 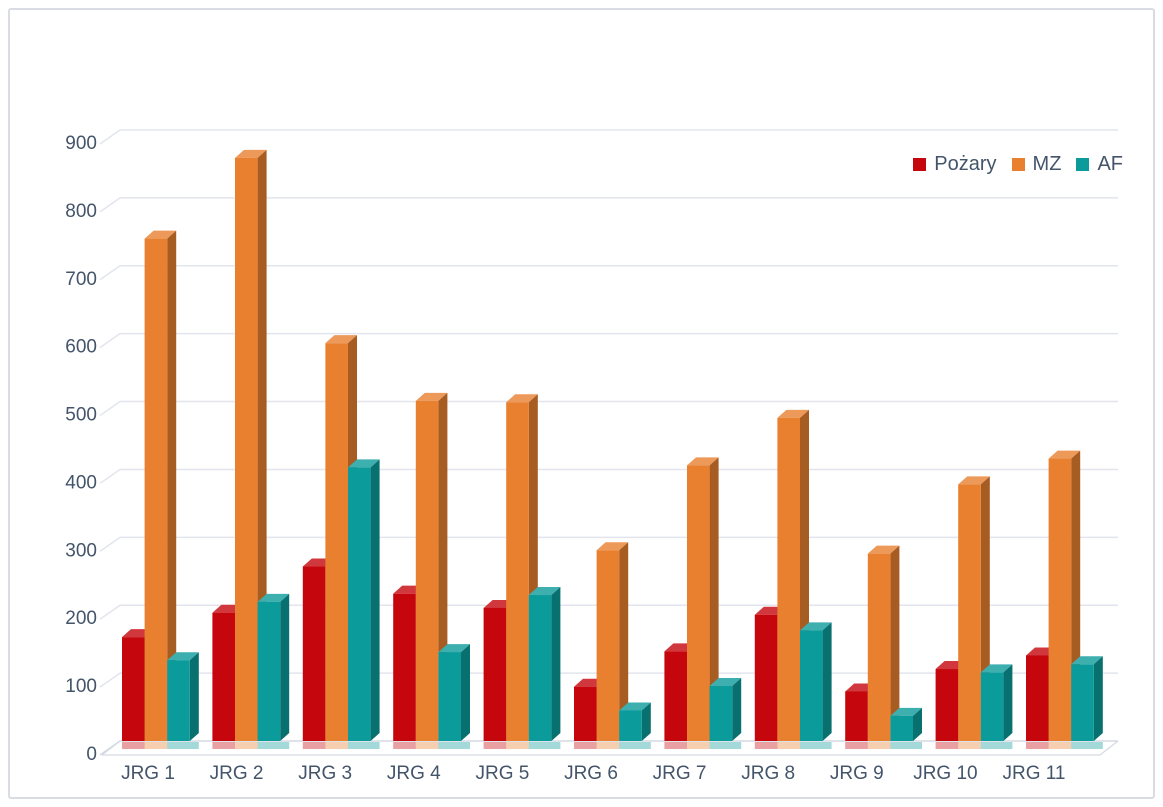 I want to click on legend-item-af: AF, so click(x=1099, y=164).